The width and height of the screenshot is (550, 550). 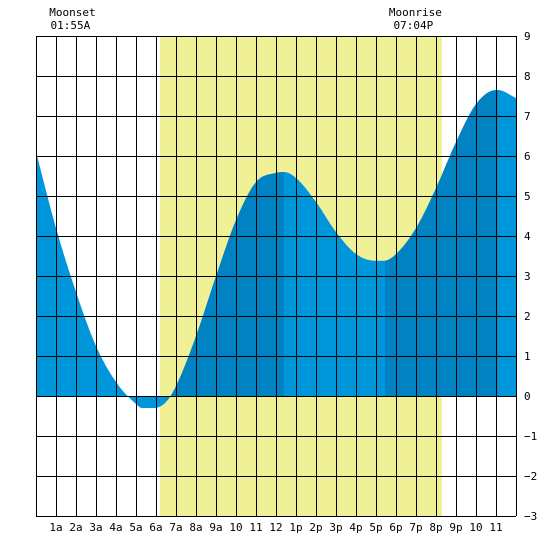 What do you see at coordinates (355, 527) in the screenshot?
I see `x-tick-label: 4p` at bounding box center [355, 527].